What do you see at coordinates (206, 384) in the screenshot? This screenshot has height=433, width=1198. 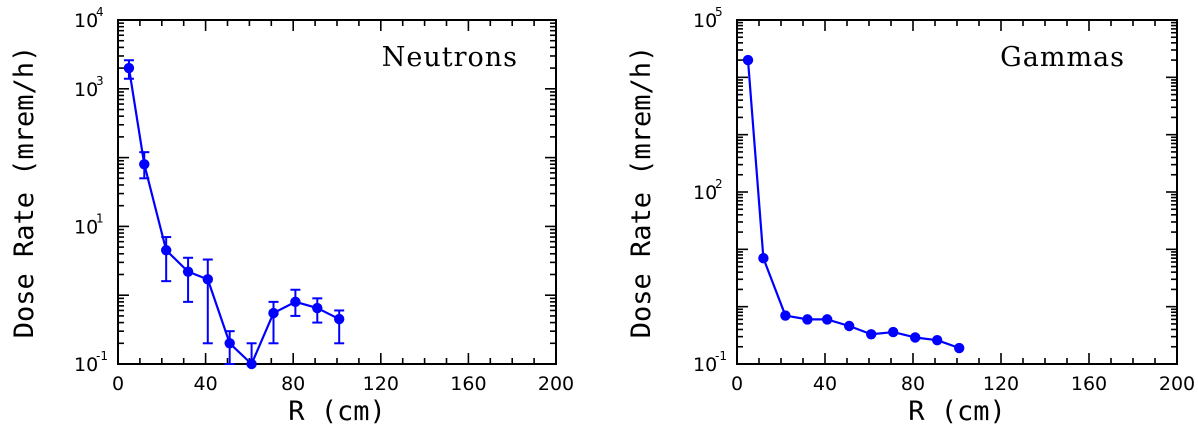 I see `neutrons-x-tick-label: 40` at bounding box center [206, 384].